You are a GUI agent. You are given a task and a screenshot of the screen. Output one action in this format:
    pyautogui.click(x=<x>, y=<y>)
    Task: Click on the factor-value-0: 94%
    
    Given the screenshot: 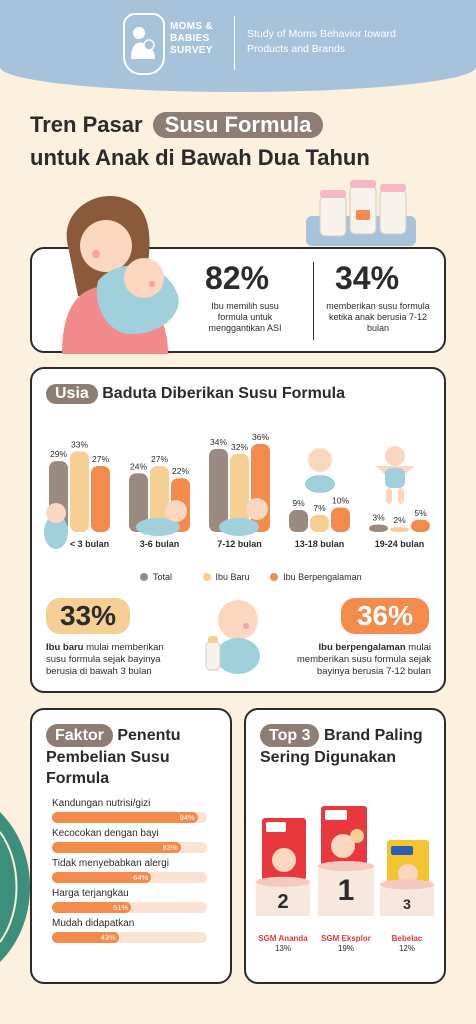 What is the action you would take?
    pyautogui.click(x=187, y=817)
    